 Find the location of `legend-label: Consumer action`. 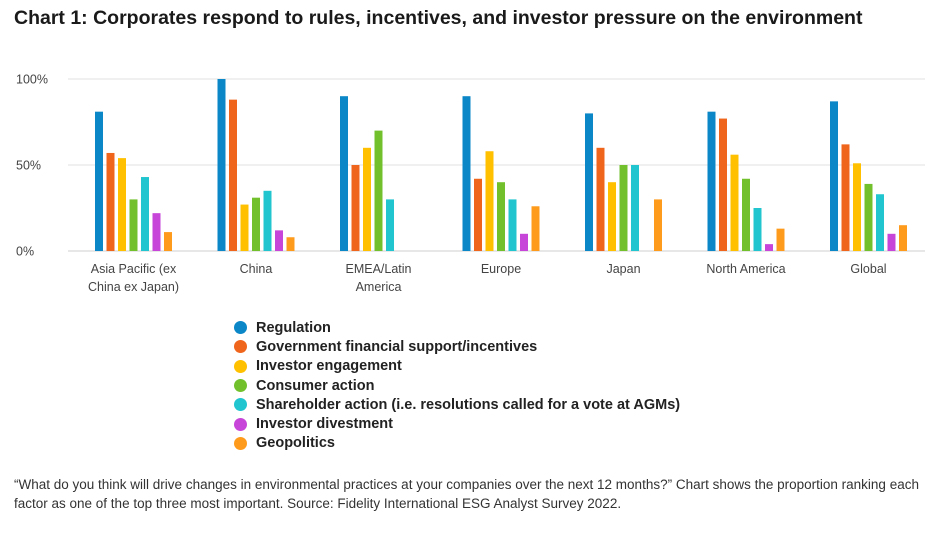

legend-label: Consumer action is located at coordinates (315, 385).